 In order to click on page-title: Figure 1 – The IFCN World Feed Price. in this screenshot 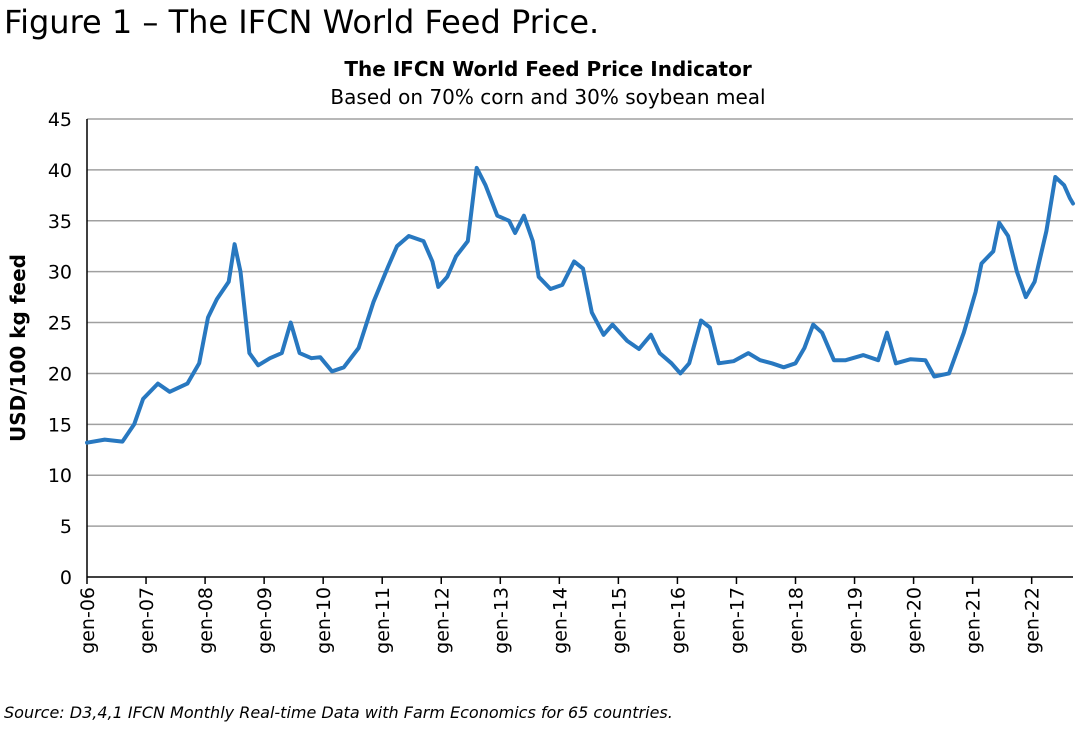, I will do `click(301, 22)`.